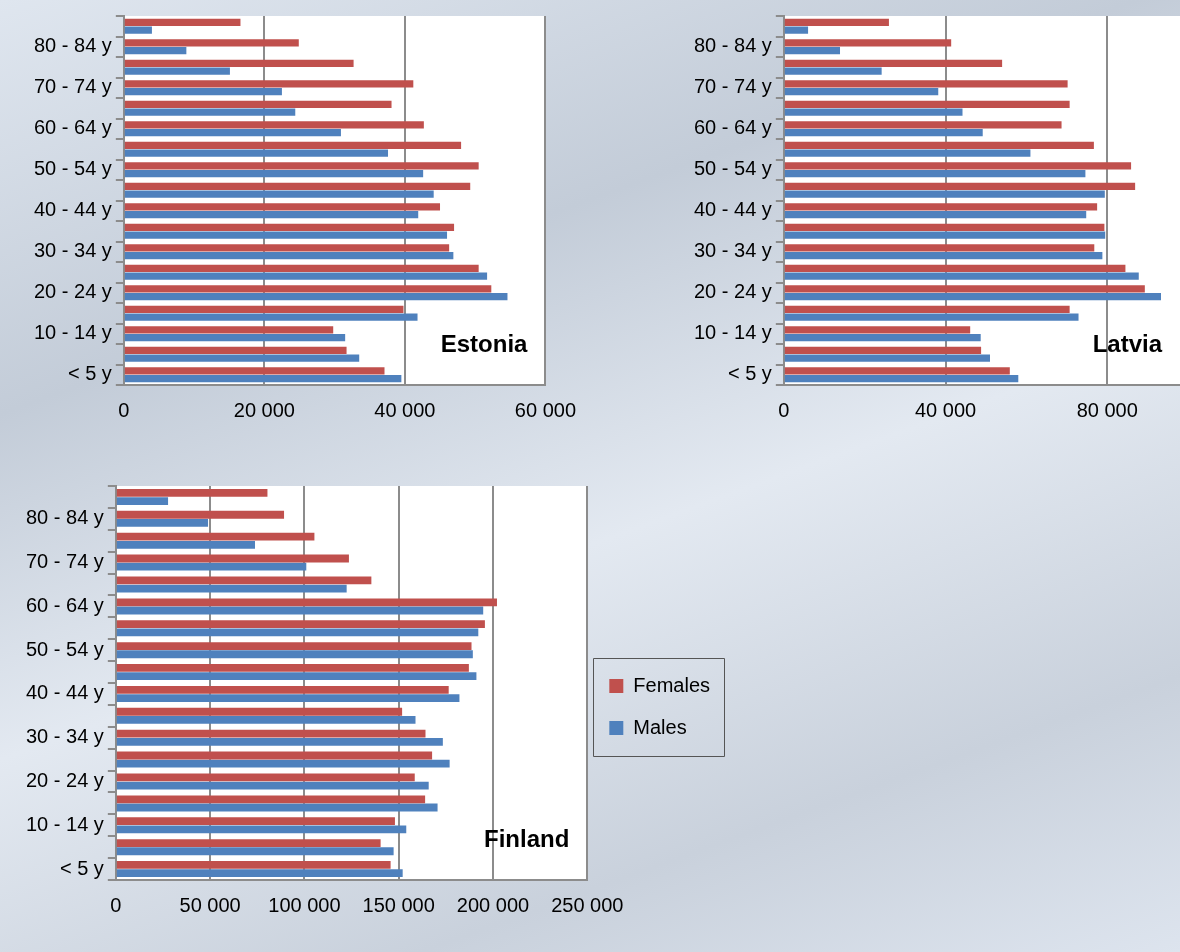 This screenshot has width=1180, height=952. Describe the element at coordinates (493, 904) in the screenshot. I see `x-tick-label: 200 000` at that location.